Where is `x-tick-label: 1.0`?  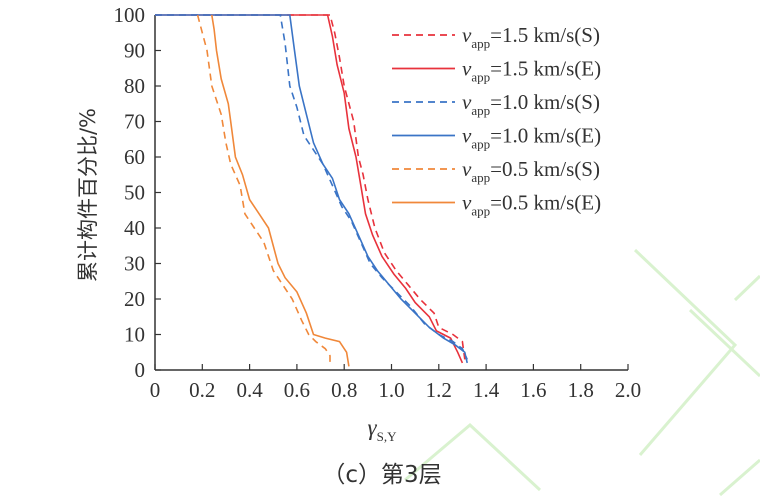 x-tick-label: 1.0 is located at coordinates (391, 390).